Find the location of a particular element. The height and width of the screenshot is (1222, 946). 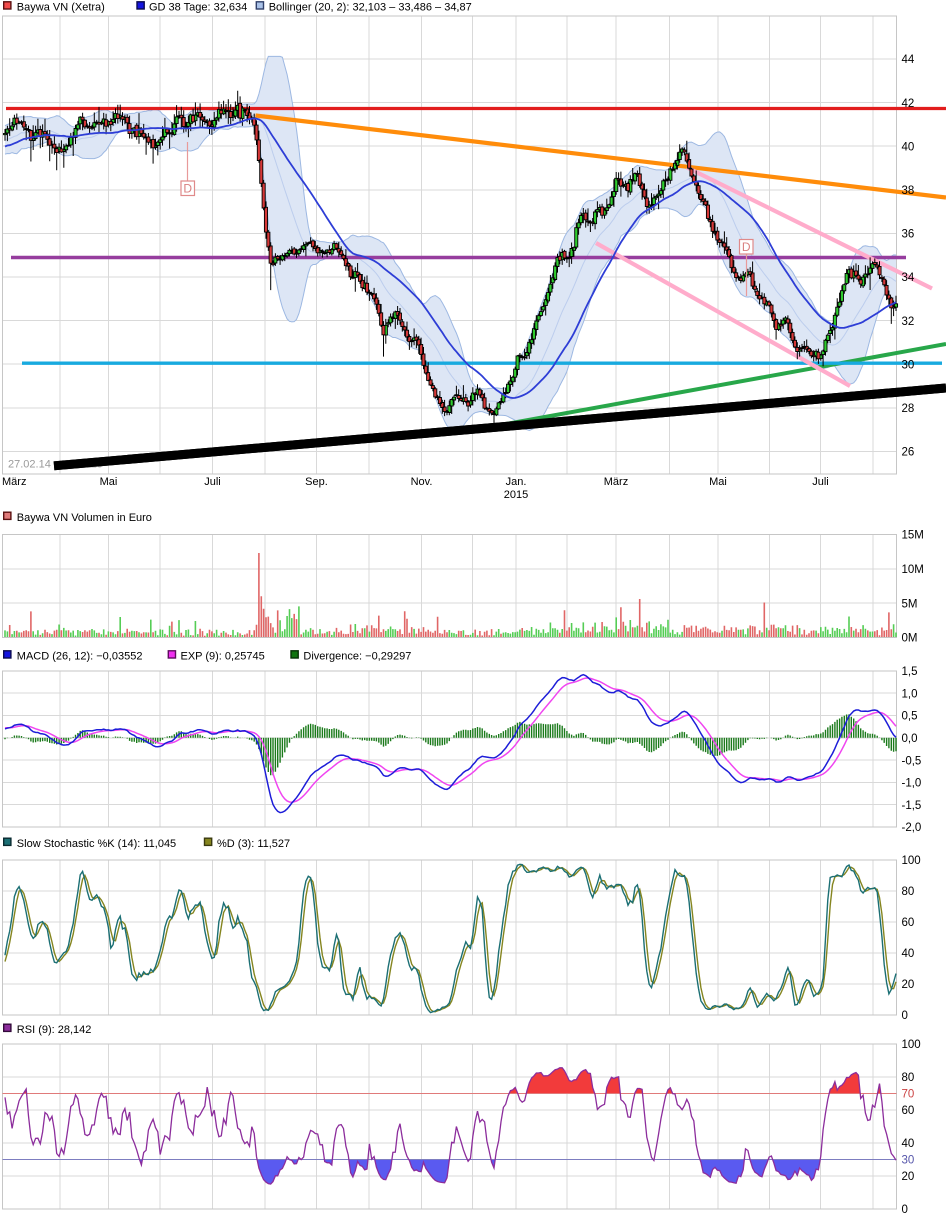

svg-text: %D (3): 11,527 is located at coordinates (253, 844).